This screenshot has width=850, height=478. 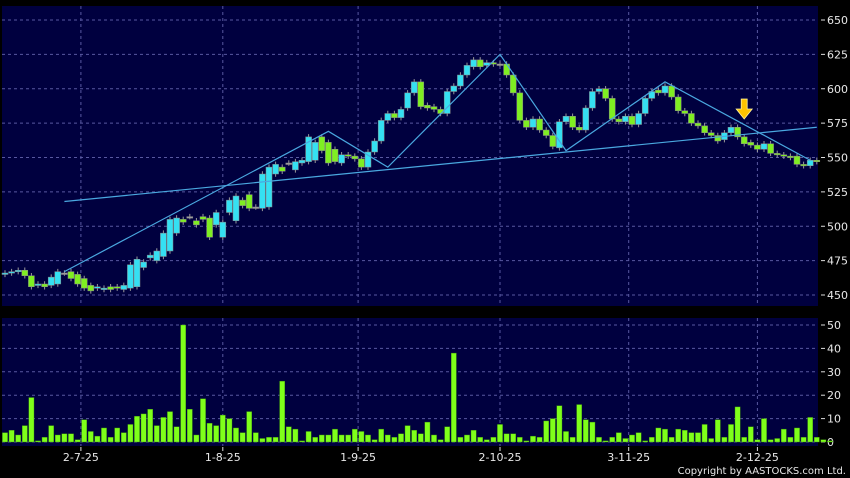 I want to click on date-tick-label: 1-8-25, so click(x=223, y=457).